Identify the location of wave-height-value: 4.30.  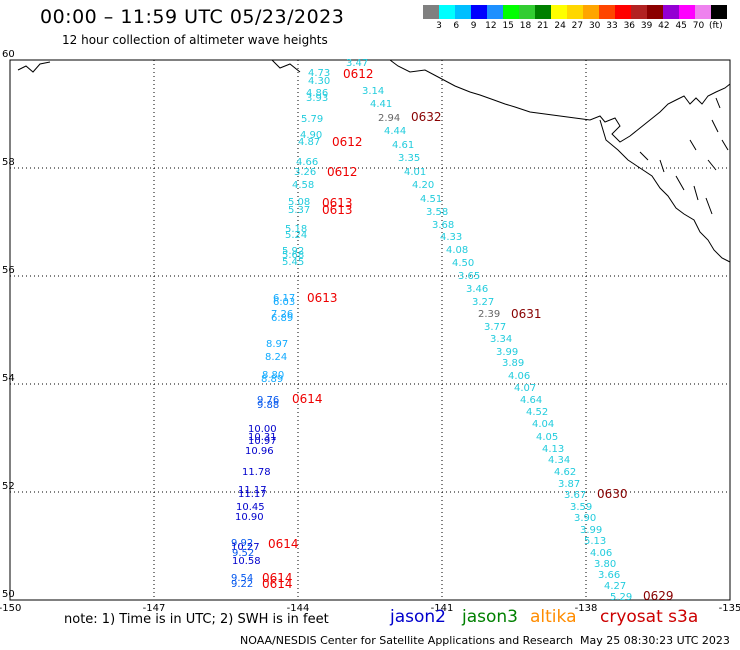
(319, 81).